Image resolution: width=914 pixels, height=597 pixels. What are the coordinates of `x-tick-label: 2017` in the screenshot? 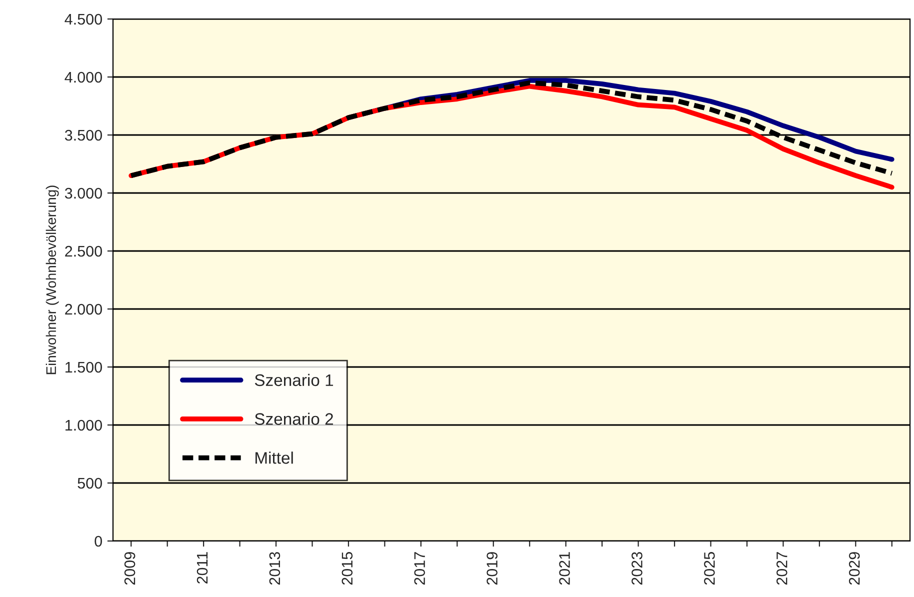 It's located at (420, 568).